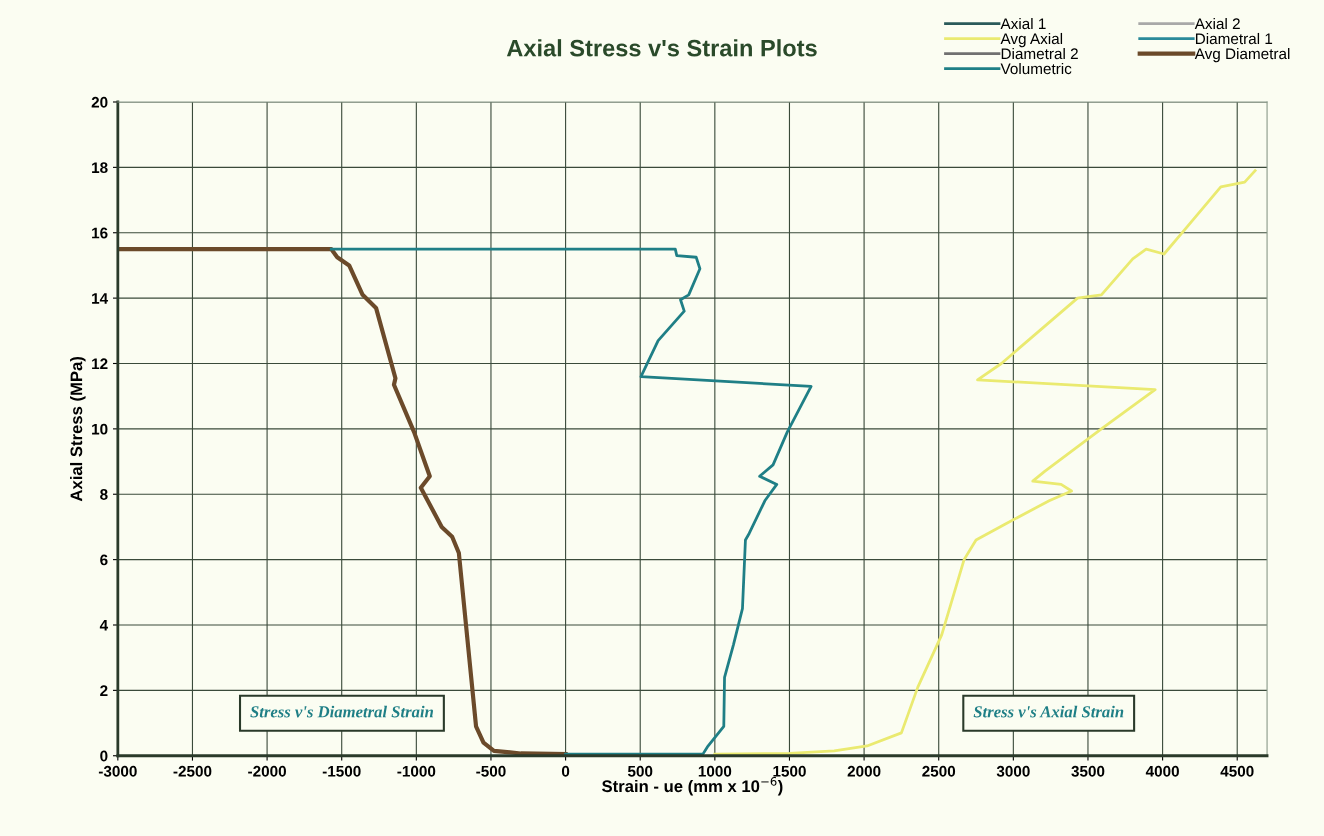  Describe the element at coordinates (342, 711) in the screenshot. I see `annotation: Stress v's Diametral Strain` at that location.